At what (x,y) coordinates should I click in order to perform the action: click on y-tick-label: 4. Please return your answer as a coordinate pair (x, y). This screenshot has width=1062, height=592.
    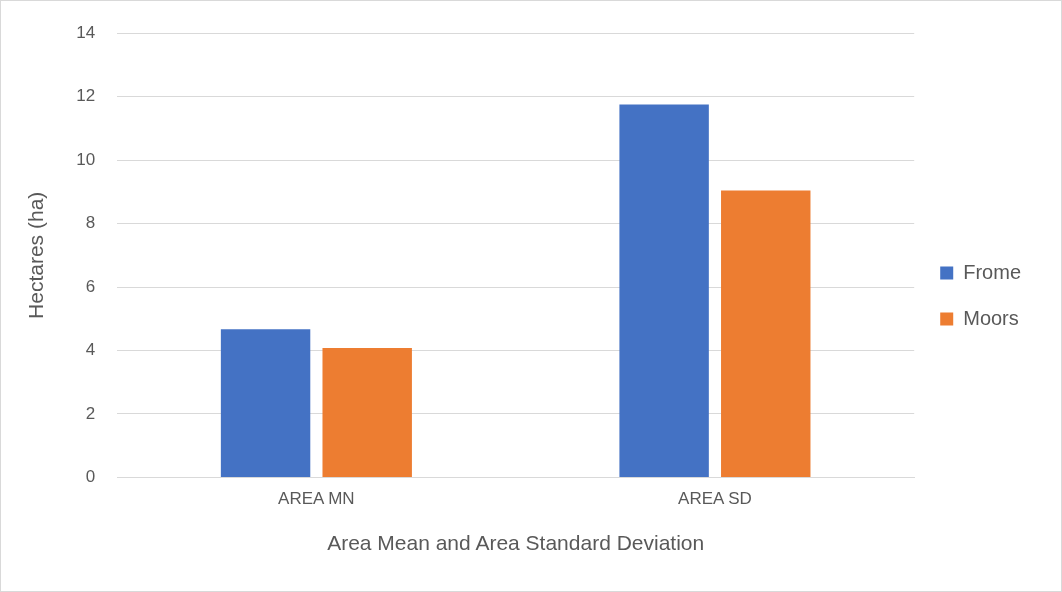
    Looking at the image, I should click on (90, 350).